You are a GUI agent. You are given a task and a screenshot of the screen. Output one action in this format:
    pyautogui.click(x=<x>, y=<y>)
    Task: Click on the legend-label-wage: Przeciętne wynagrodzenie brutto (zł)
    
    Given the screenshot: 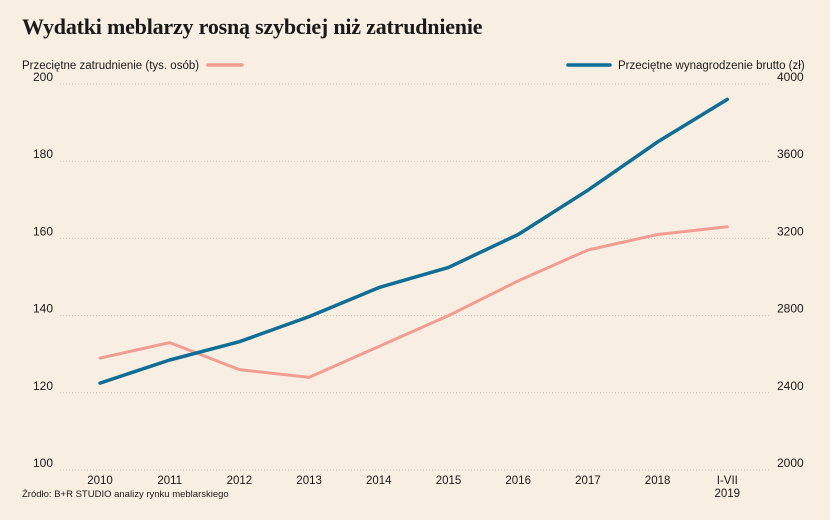 What is the action you would take?
    pyautogui.click(x=711, y=66)
    